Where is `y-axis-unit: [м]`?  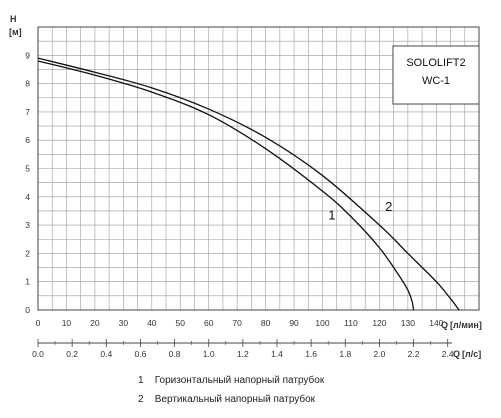 y-axis-unit: [м] is located at coordinates (15, 32).